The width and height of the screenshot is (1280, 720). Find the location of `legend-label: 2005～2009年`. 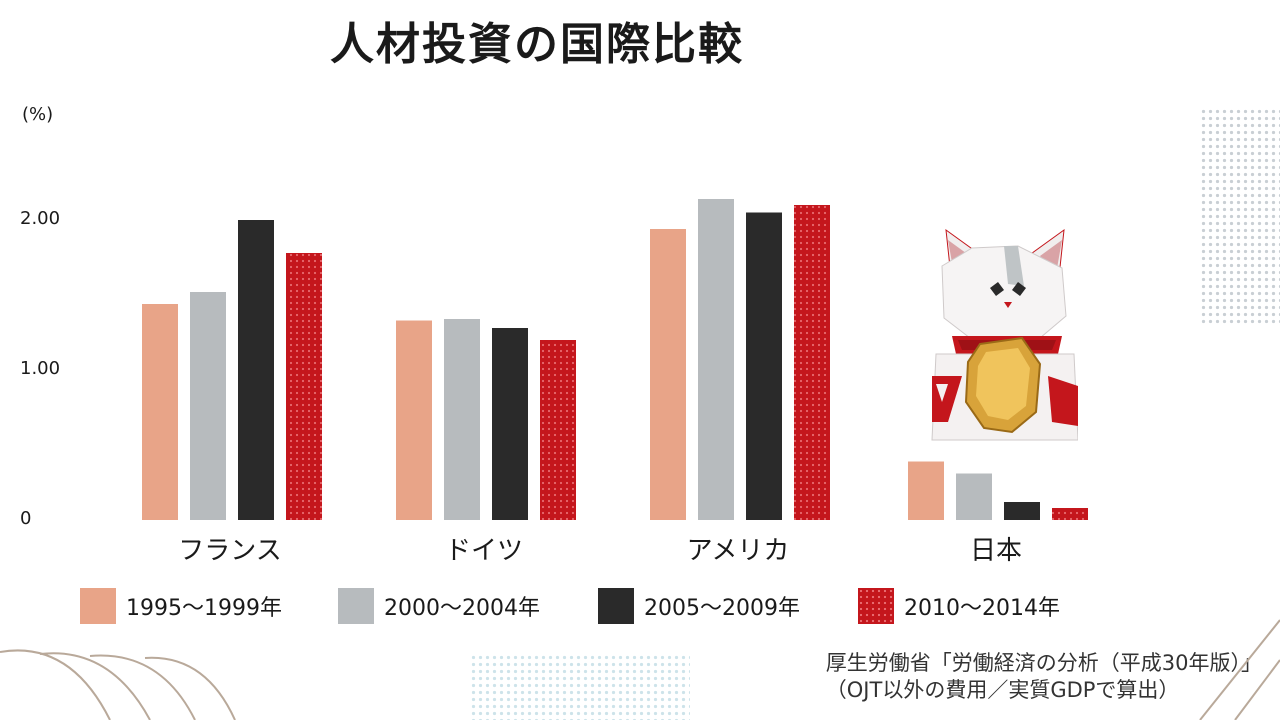

legend-label: 2005～2009年 is located at coordinates (722, 608).